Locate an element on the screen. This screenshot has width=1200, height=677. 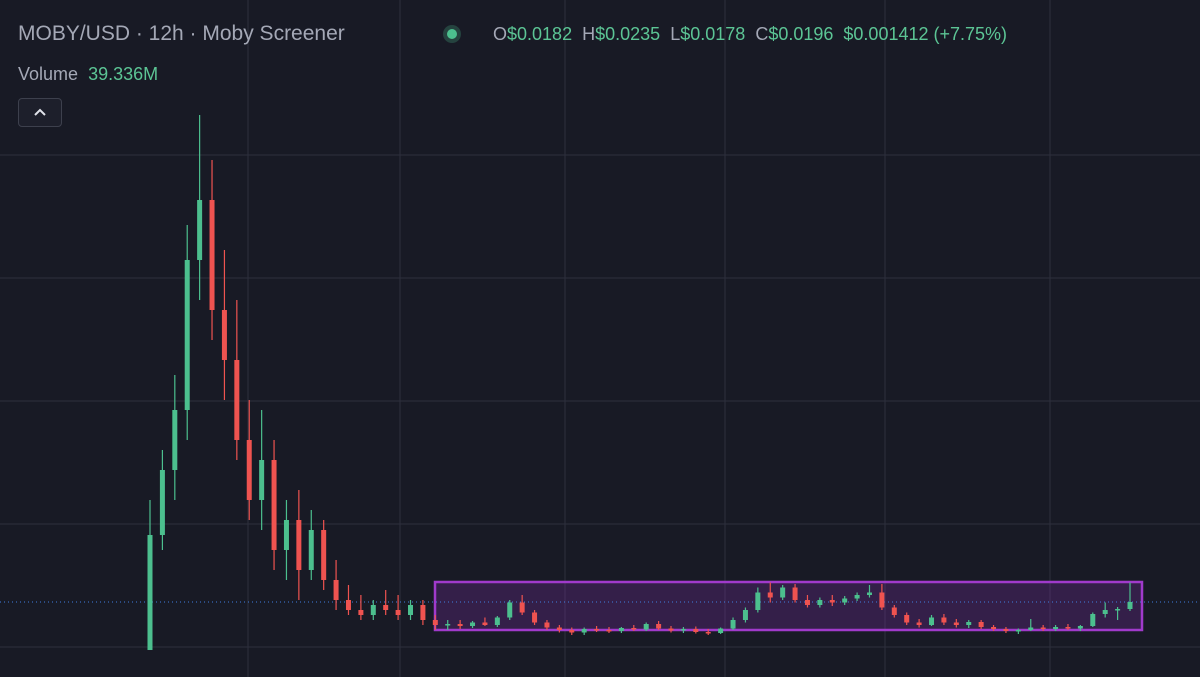
range-box is located at coordinates (788, 606).